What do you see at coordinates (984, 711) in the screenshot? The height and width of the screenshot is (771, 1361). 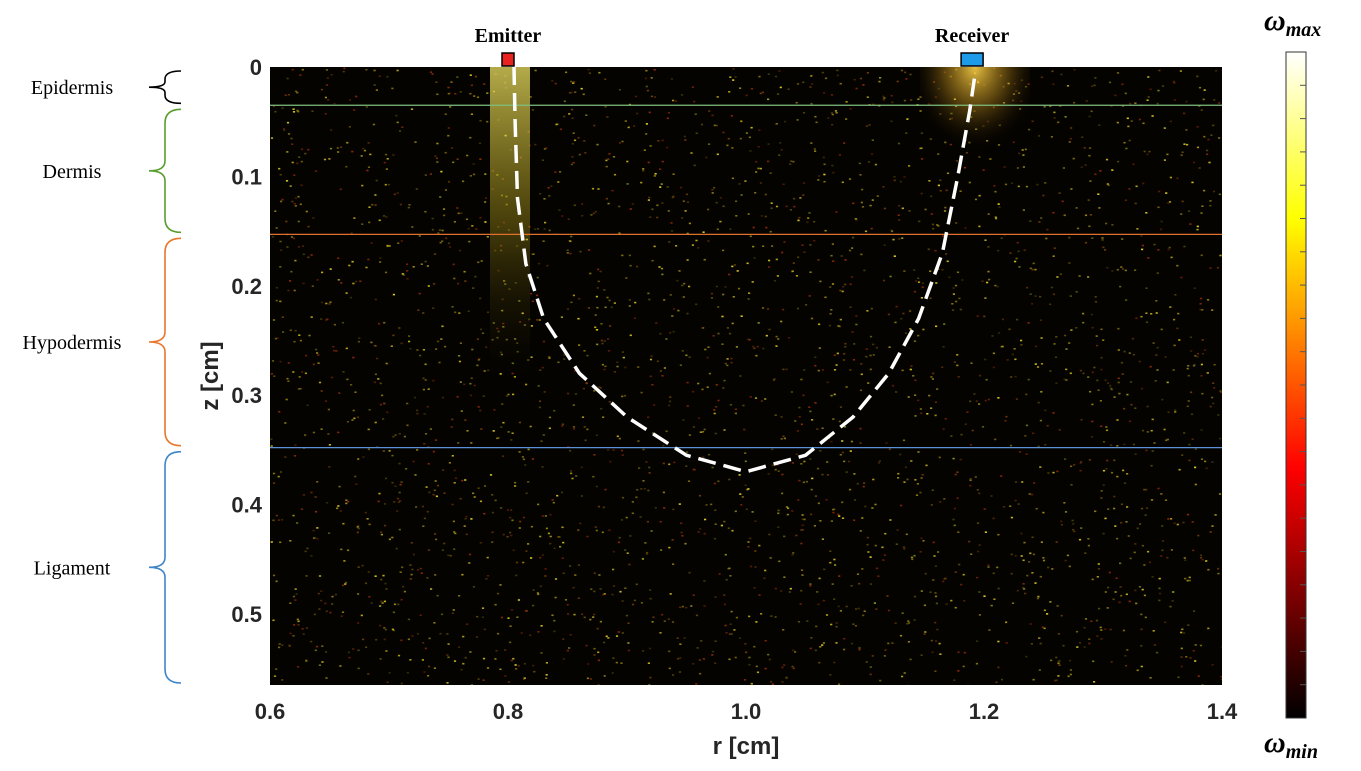 I see `x-tick-label: 1.2` at bounding box center [984, 711].